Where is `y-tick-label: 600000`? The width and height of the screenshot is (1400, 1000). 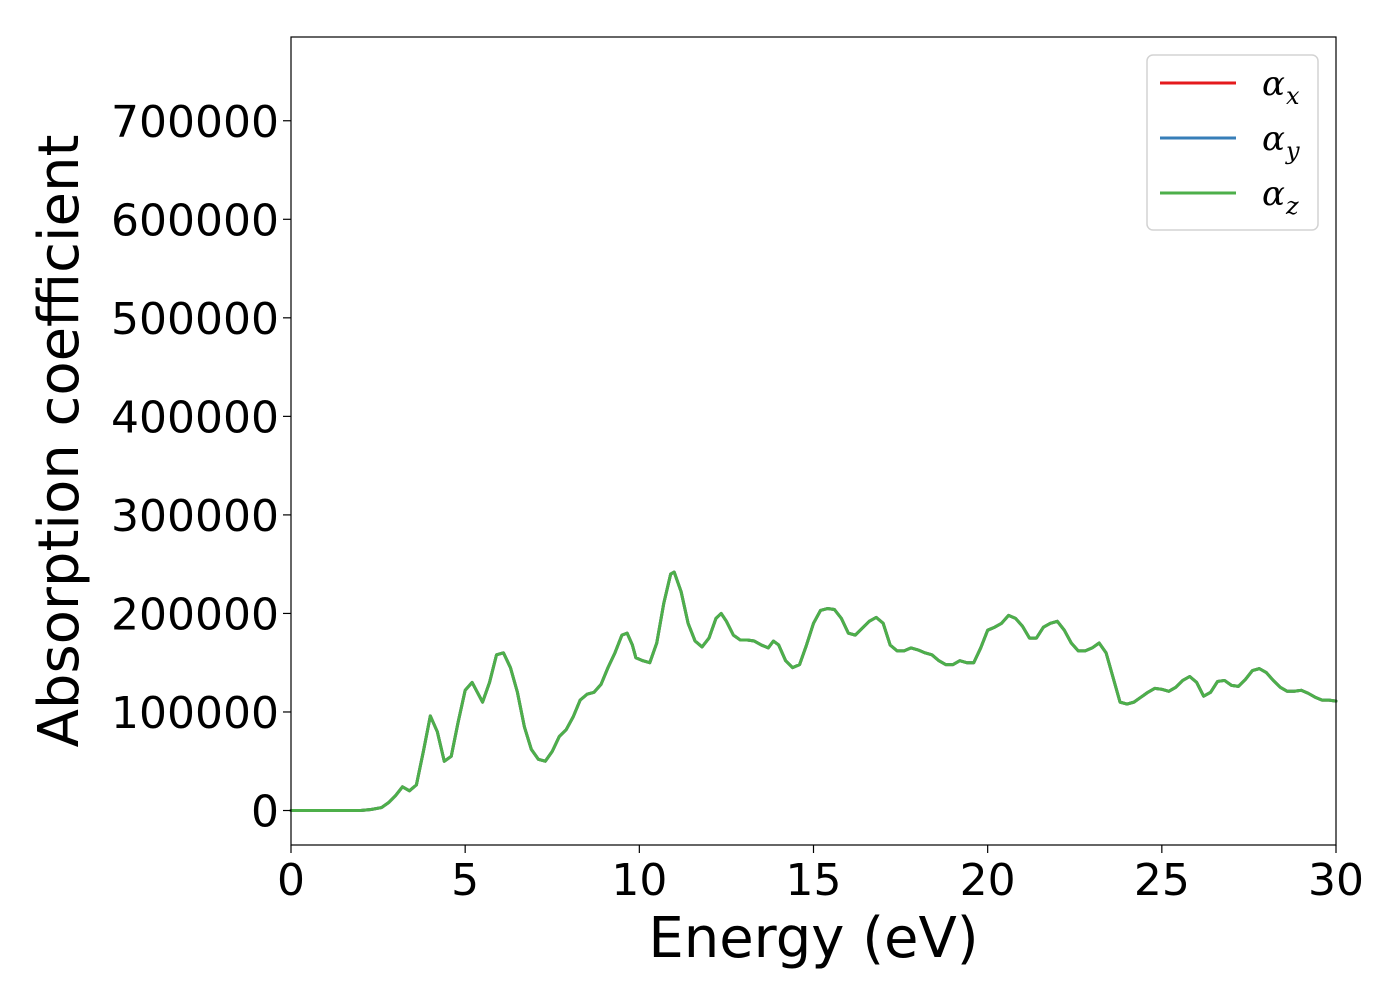 y-tick-label: 600000 is located at coordinates (195, 220).